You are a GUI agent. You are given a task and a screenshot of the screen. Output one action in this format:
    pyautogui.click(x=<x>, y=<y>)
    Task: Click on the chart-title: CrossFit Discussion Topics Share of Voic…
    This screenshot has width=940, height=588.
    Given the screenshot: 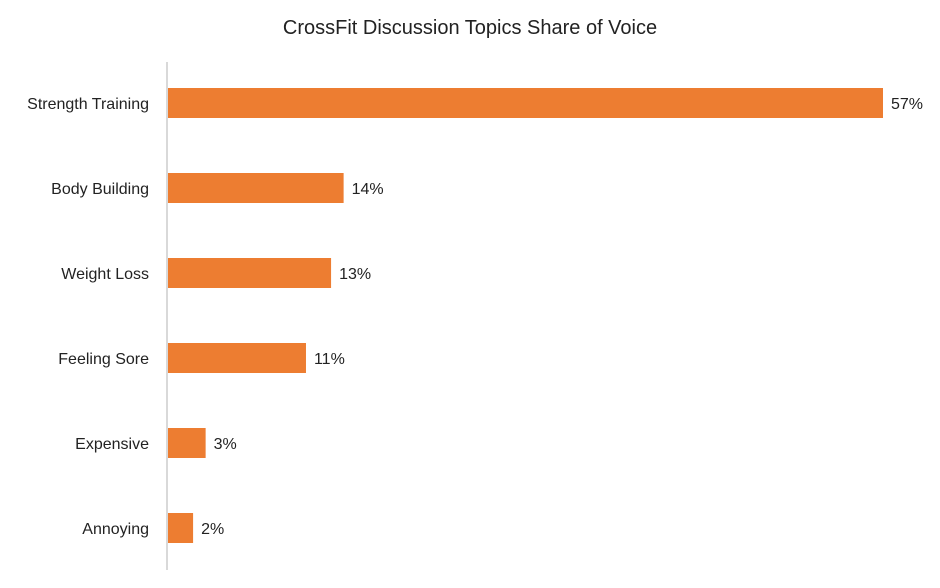 What is the action you would take?
    pyautogui.click(x=470, y=28)
    